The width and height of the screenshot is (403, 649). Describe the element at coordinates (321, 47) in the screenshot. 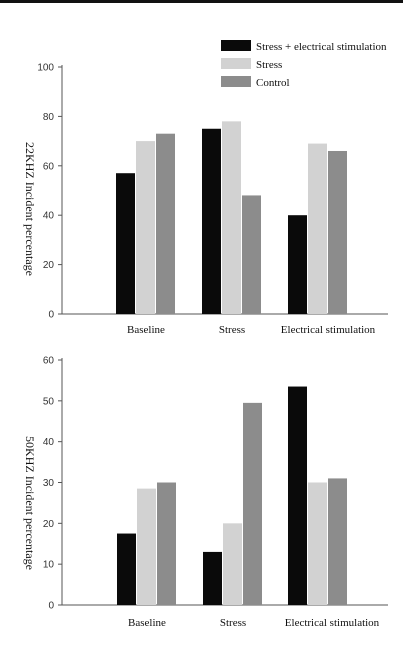

I see `legend-label: Stress + electrical stimulation` at that location.